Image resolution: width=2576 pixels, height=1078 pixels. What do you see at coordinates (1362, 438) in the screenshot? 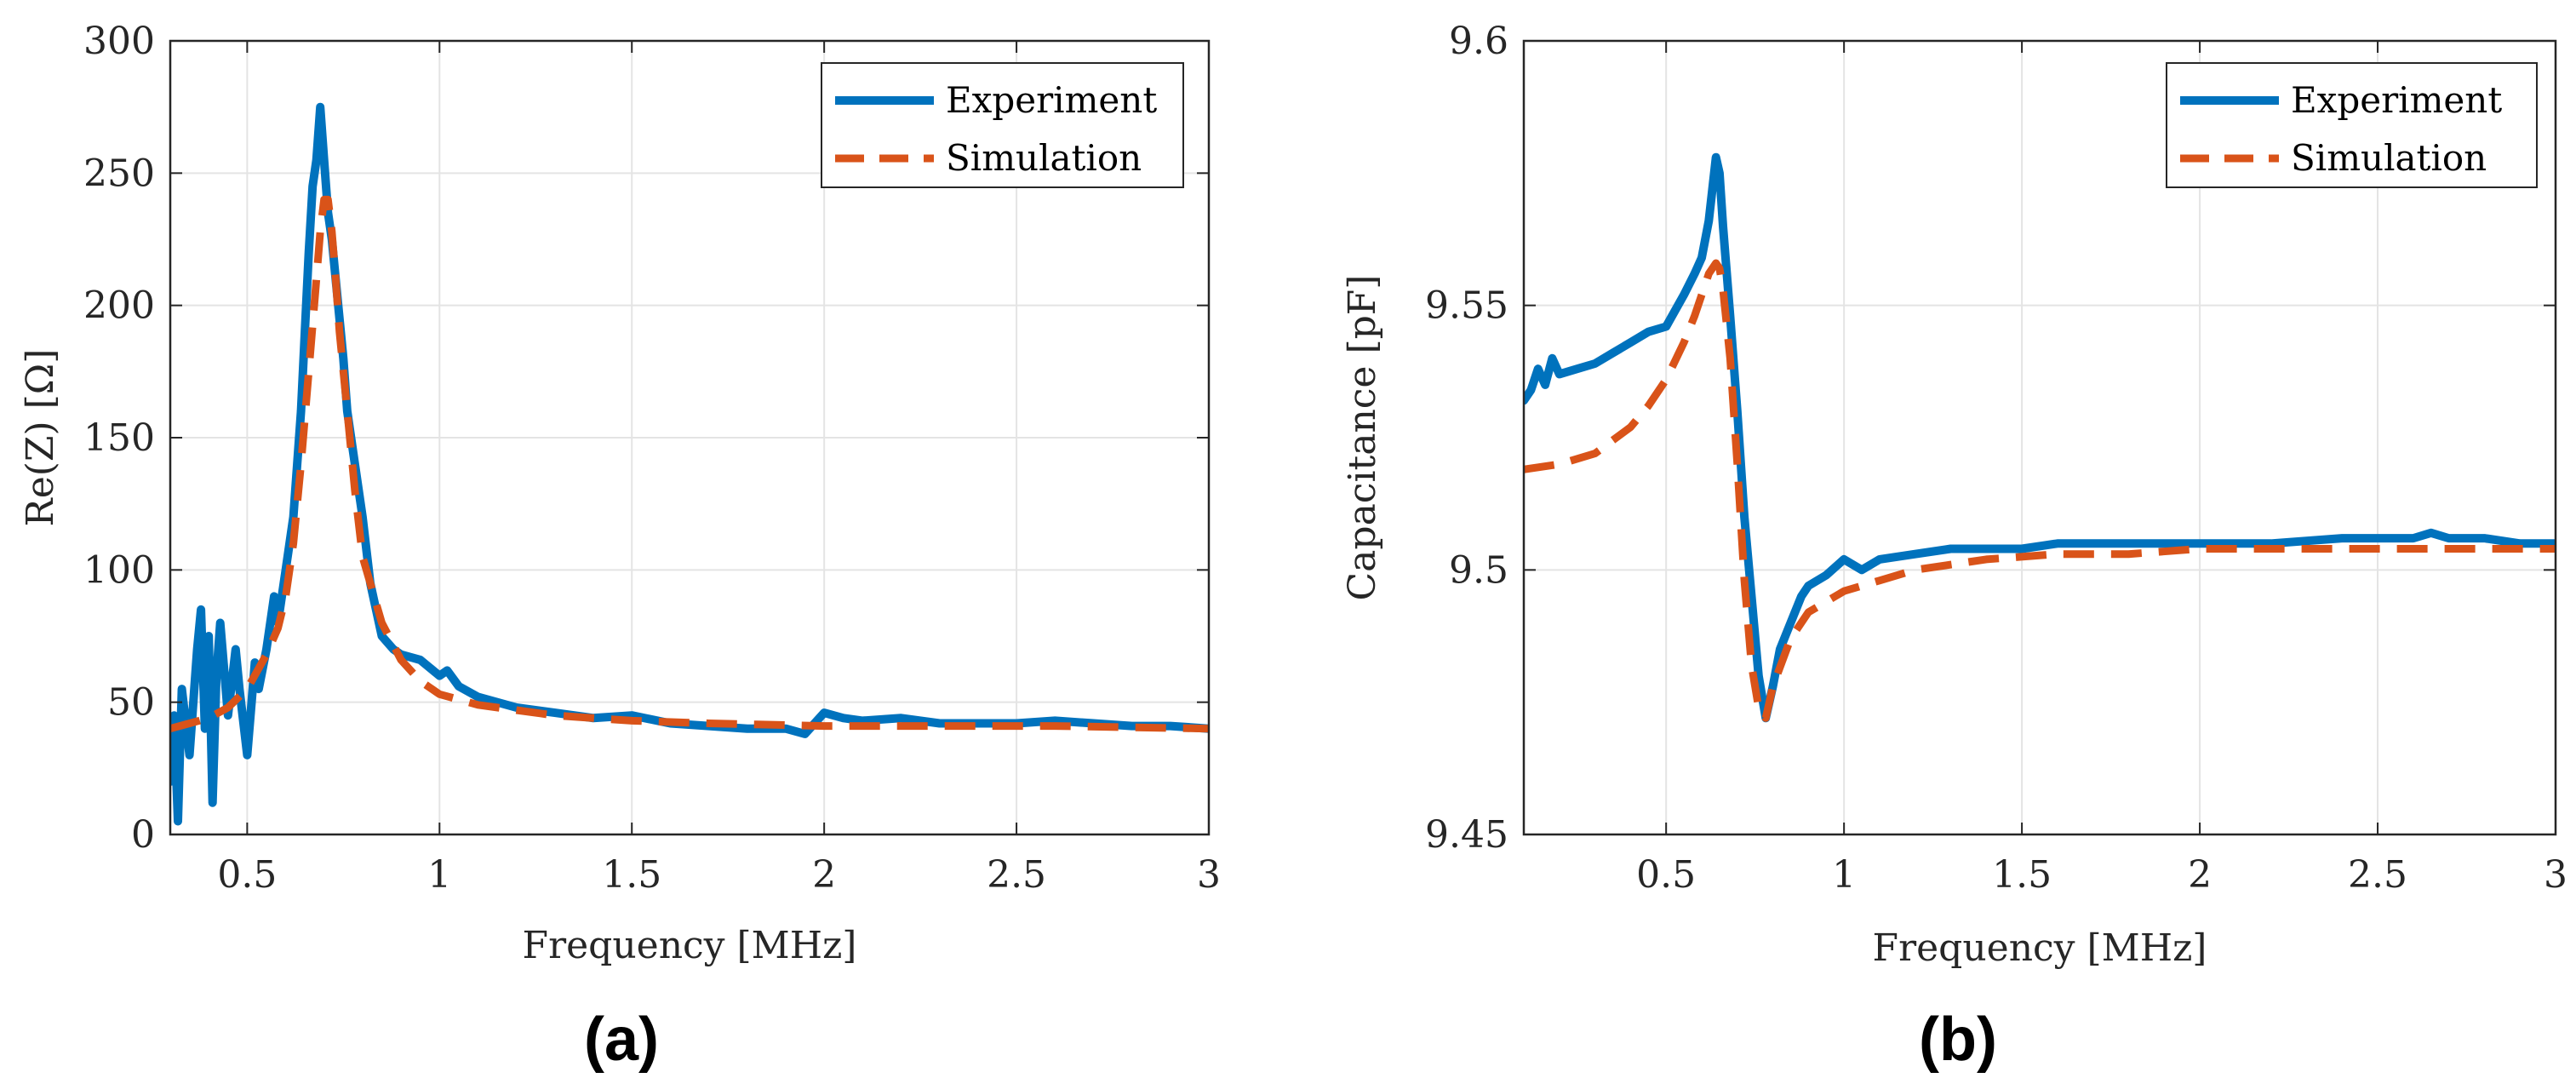
I see `y-axis-label: Capacitance [pF]` at bounding box center [1362, 438].